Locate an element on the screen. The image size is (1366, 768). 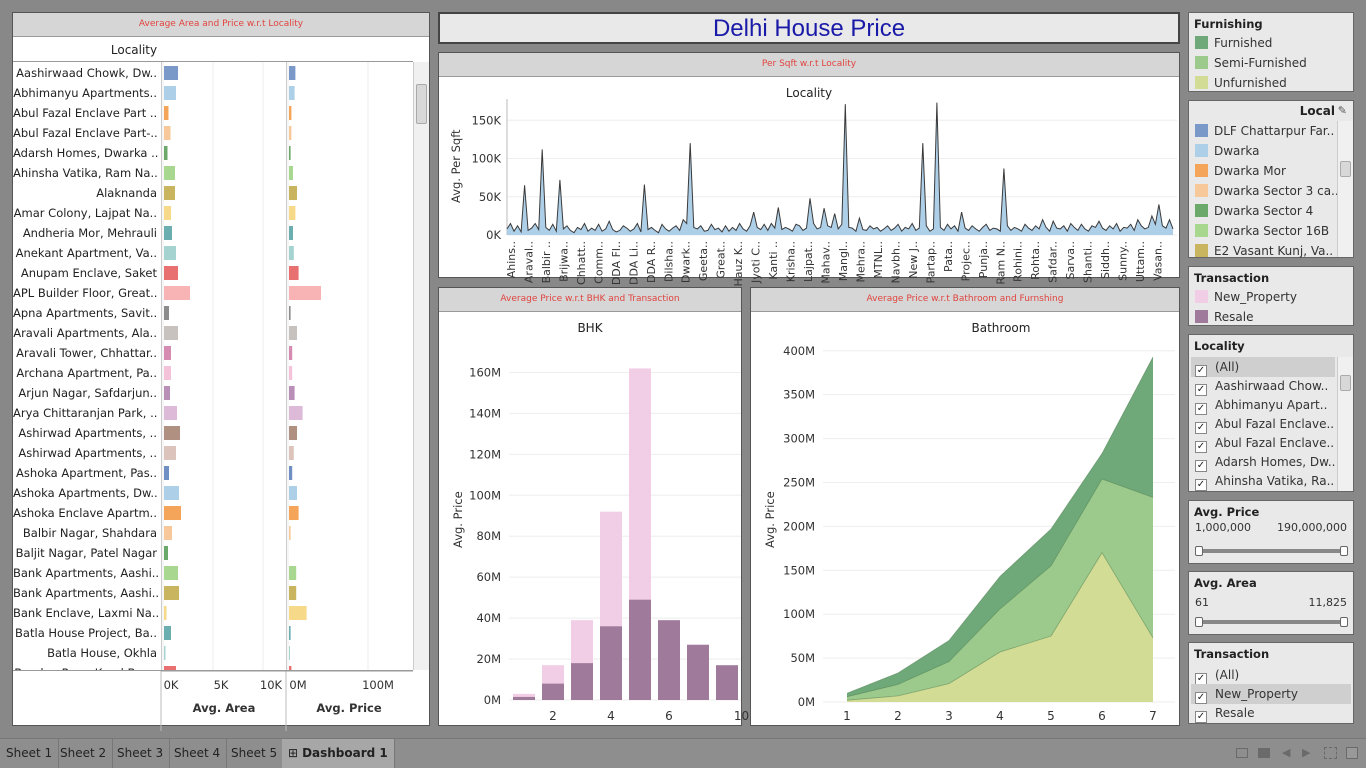
swatch is located at coordinates (1201, 130).